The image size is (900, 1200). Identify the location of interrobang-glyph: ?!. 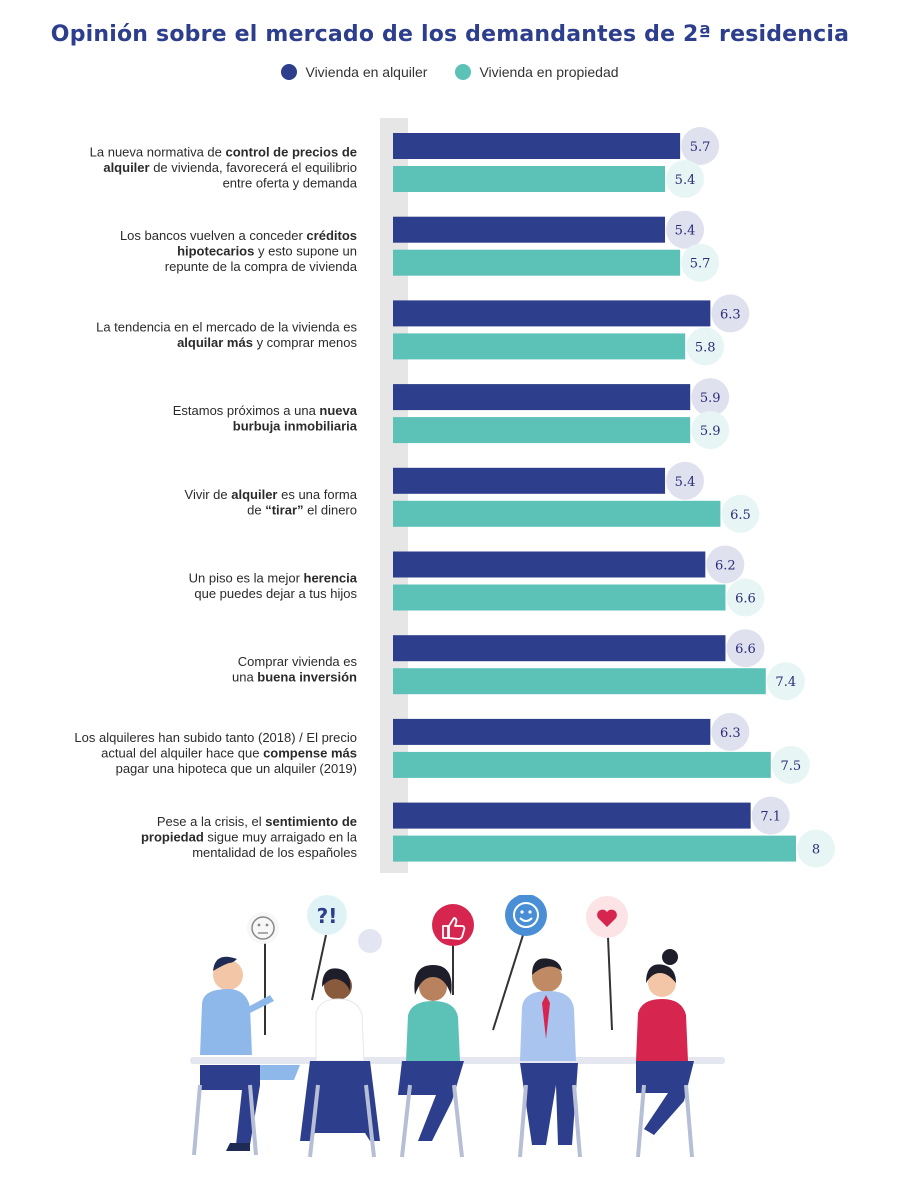
(327, 916).